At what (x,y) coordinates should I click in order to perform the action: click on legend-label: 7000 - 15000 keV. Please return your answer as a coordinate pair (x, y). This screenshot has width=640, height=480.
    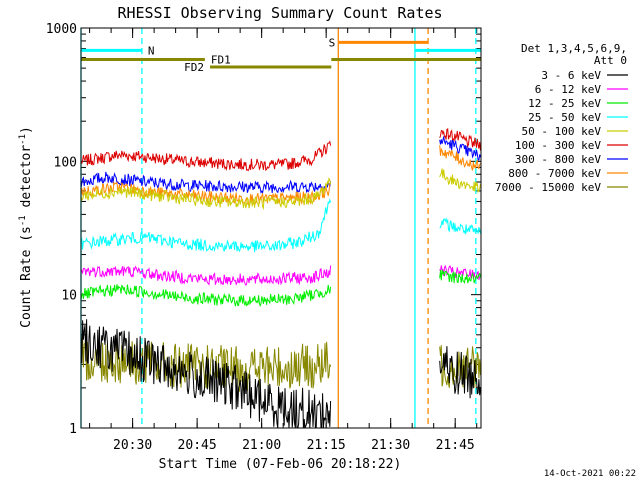
    Looking at the image, I should click on (548, 187).